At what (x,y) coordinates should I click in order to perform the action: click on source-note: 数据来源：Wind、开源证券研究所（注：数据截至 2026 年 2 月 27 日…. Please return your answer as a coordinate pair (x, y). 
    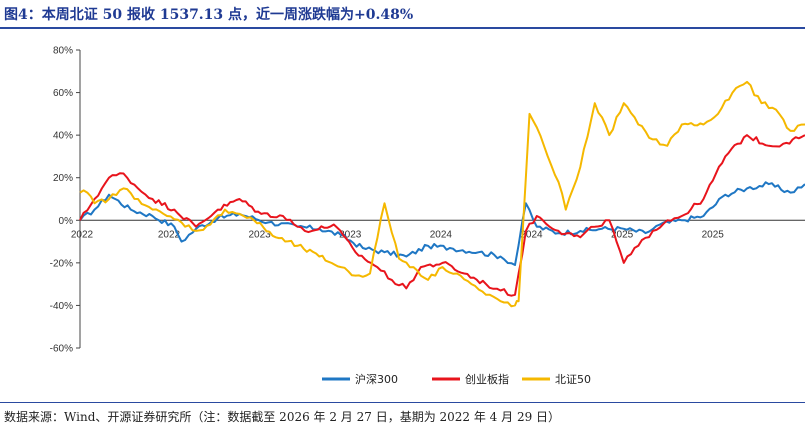
    Looking at the image, I should click on (282, 417).